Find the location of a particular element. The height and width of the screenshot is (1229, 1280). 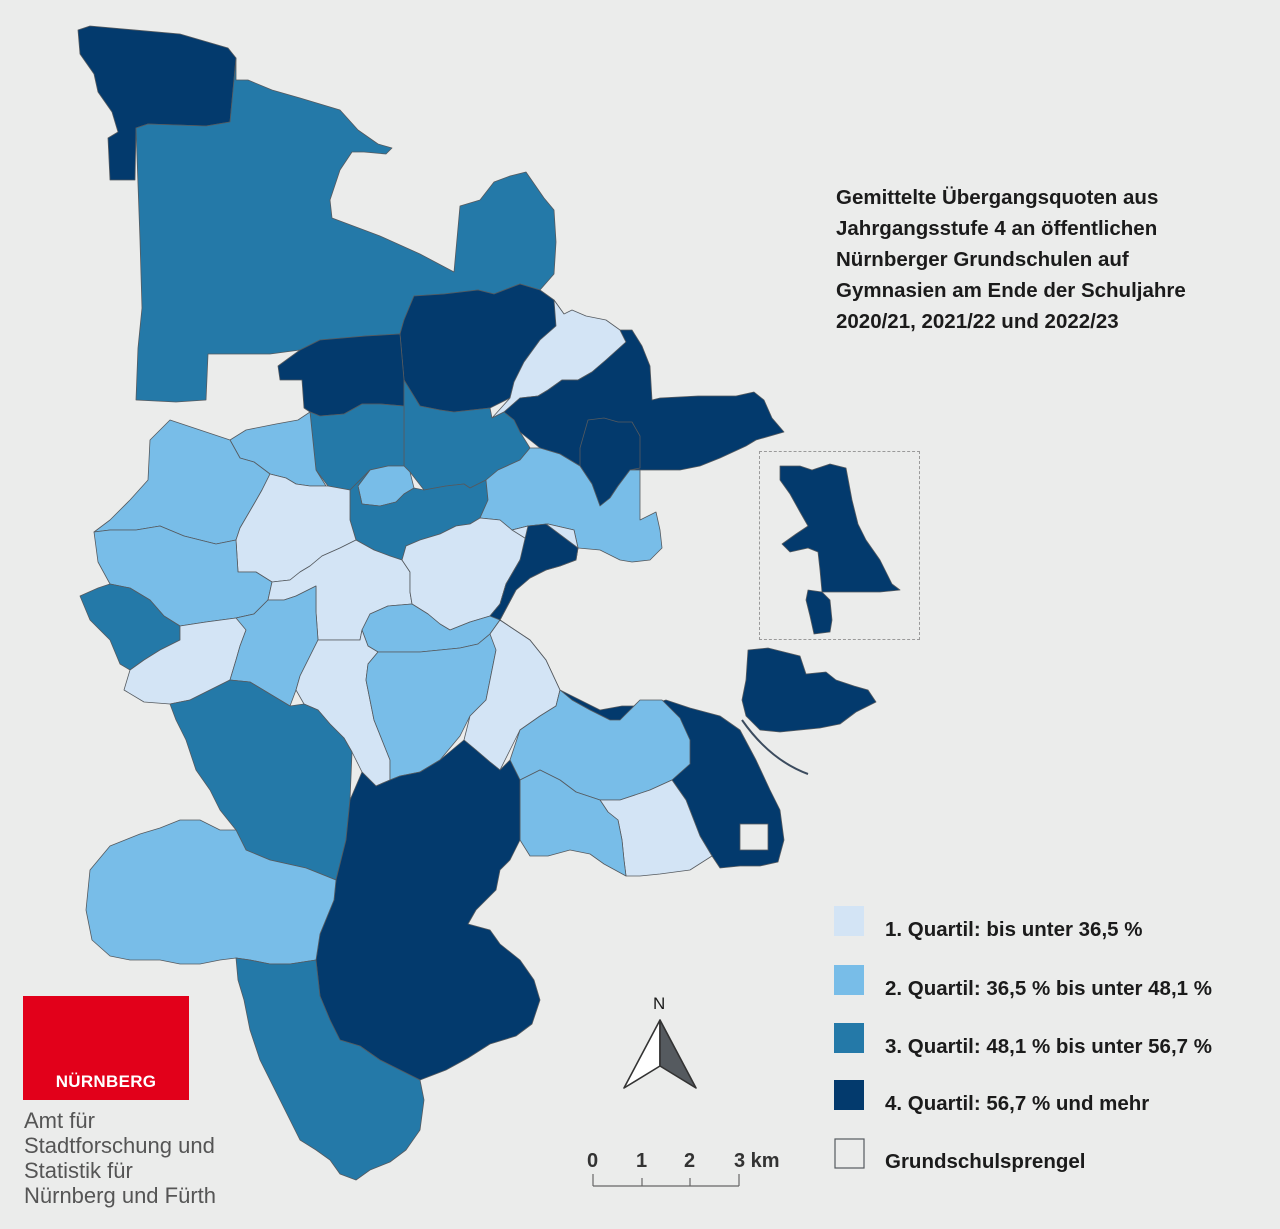

inset-frame is located at coordinates (839, 545).